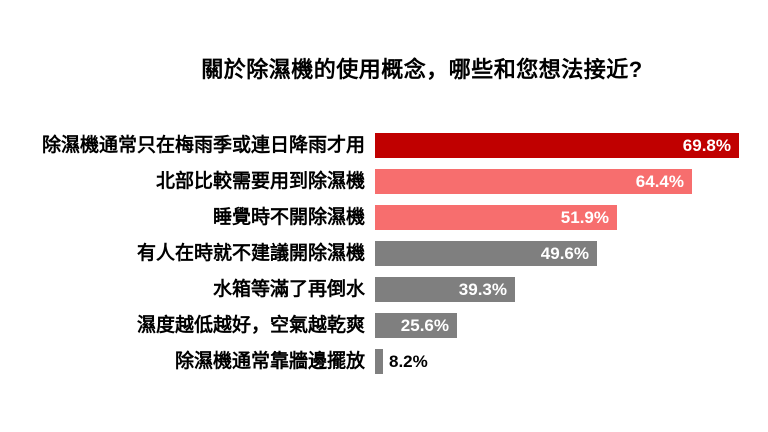 The width and height of the screenshot is (768, 432). Describe the element at coordinates (422, 69) in the screenshot. I see `chart-title: 關於除濕機的使用概念，哪些和您想法接近?` at that location.